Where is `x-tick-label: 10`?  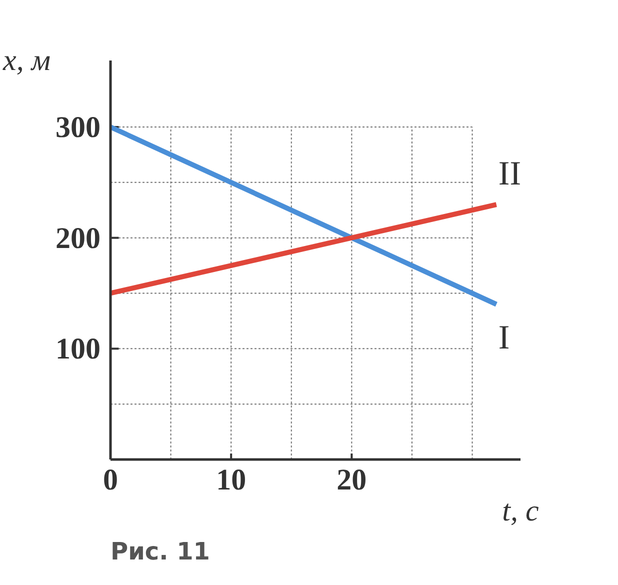
x-tick-label: 10 is located at coordinates (231, 480).